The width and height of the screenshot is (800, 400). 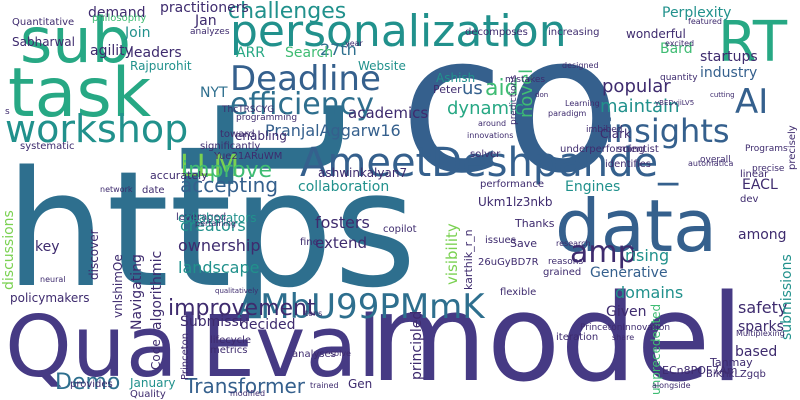 What do you see at coordinates (602, 149) in the screenshot?
I see `cloud-word: underperforming` at bounding box center [602, 149].